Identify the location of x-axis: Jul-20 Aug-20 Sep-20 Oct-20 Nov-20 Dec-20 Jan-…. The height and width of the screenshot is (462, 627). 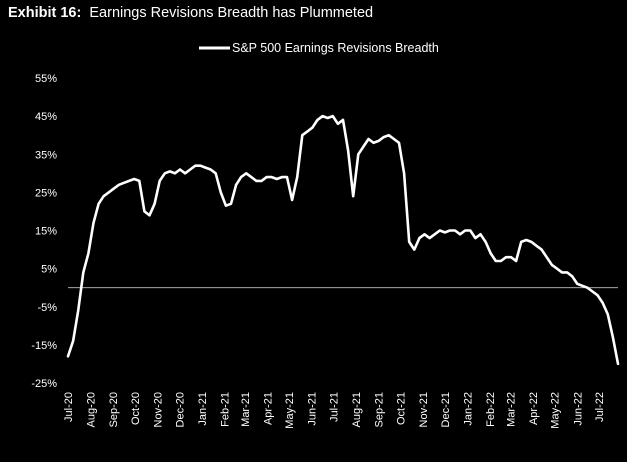
(334, 410).